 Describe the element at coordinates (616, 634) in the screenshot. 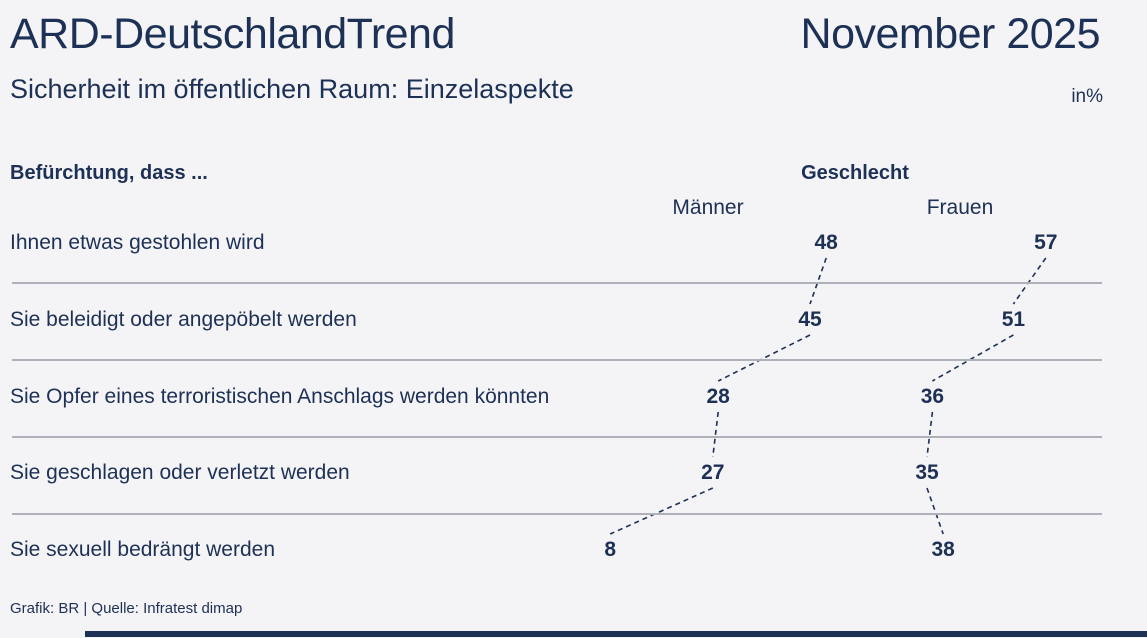

I see `bottom-accent-bar` at that location.